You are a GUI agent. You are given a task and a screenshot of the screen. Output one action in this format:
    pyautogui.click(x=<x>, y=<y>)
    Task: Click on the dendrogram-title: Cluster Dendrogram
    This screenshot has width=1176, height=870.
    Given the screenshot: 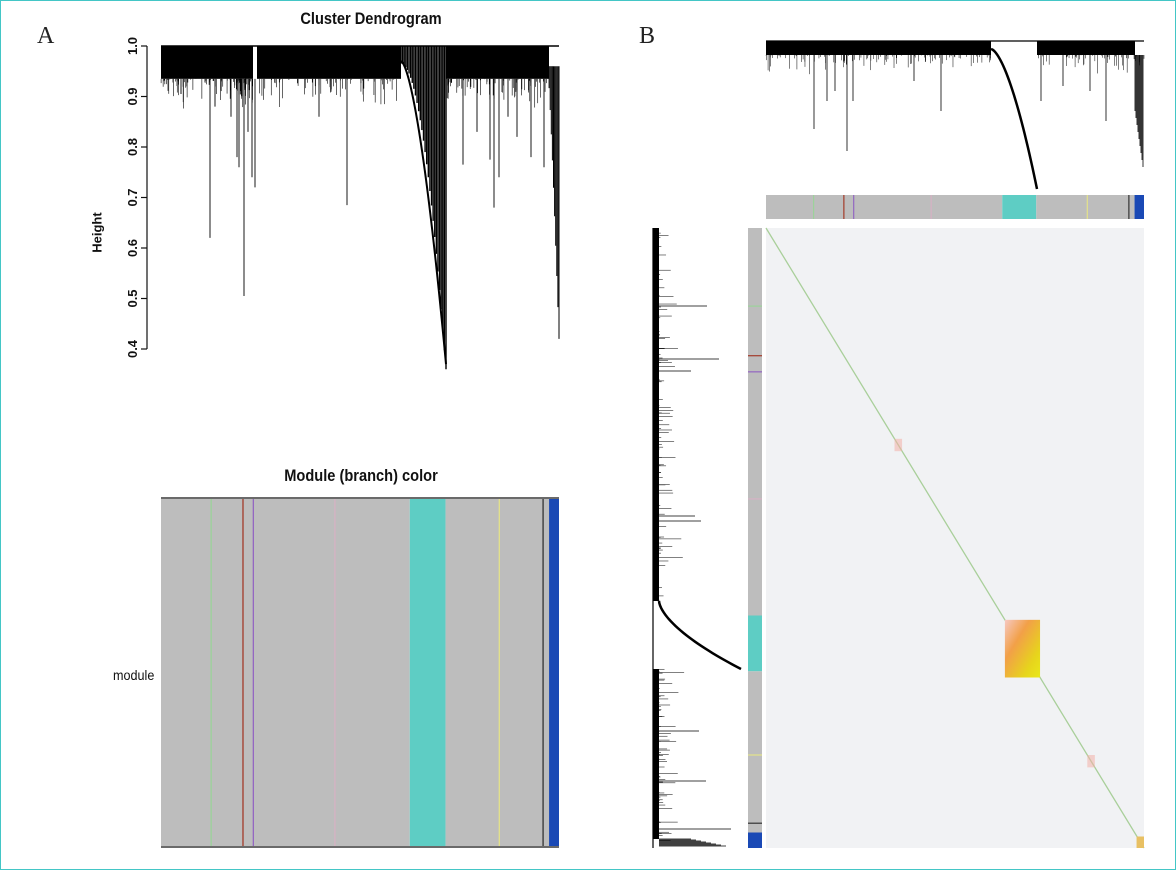 What is the action you would take?
    pyautogui.click(x=371, y=18)
    